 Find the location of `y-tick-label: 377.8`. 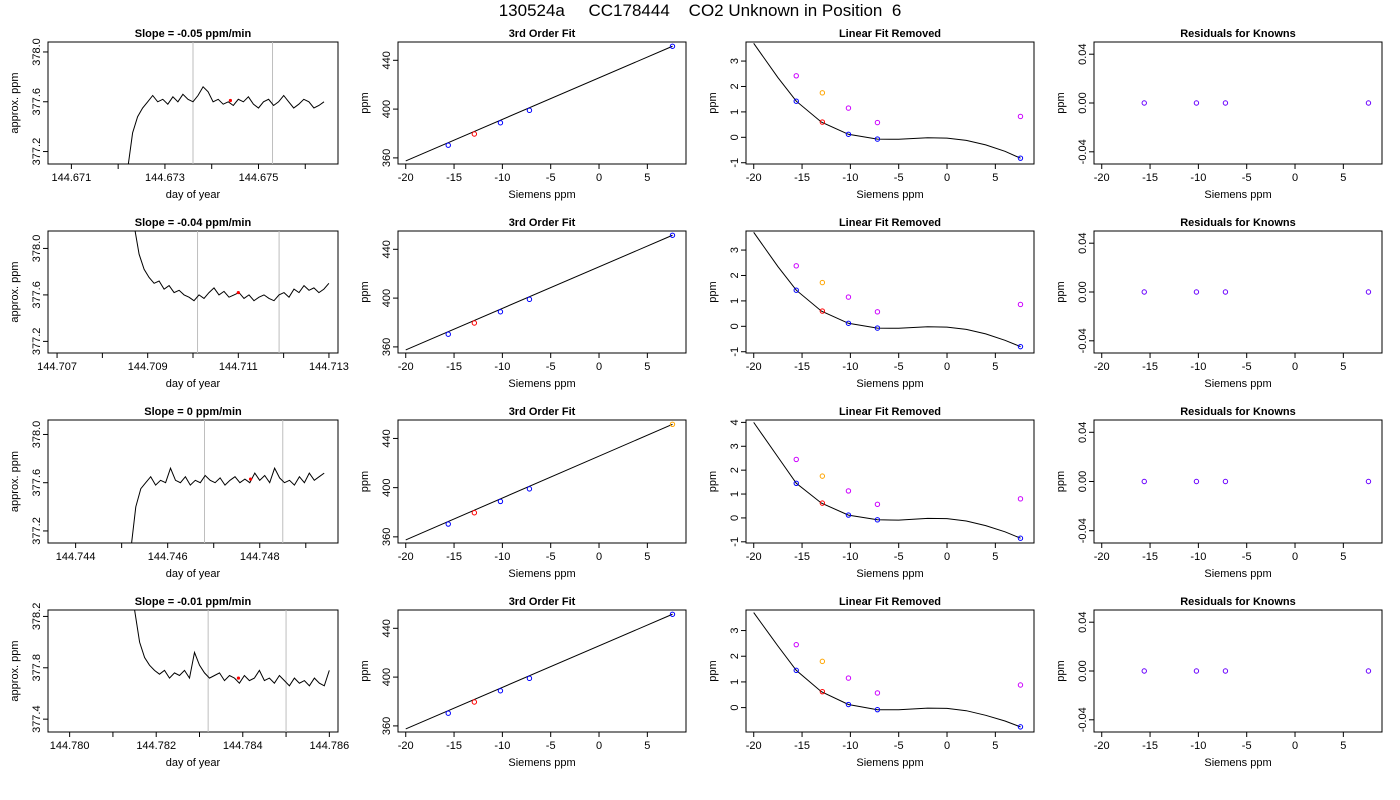

y-tick-label: 377.8 is located at coordinates (37, 668).